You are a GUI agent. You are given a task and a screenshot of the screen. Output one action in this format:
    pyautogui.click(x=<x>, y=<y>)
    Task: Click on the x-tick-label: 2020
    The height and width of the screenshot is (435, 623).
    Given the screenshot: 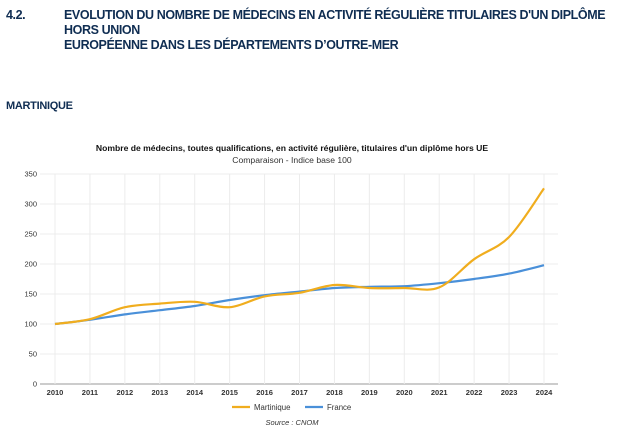 What is the action you would take?
    pyautogui.click(x=404, y=392)
    